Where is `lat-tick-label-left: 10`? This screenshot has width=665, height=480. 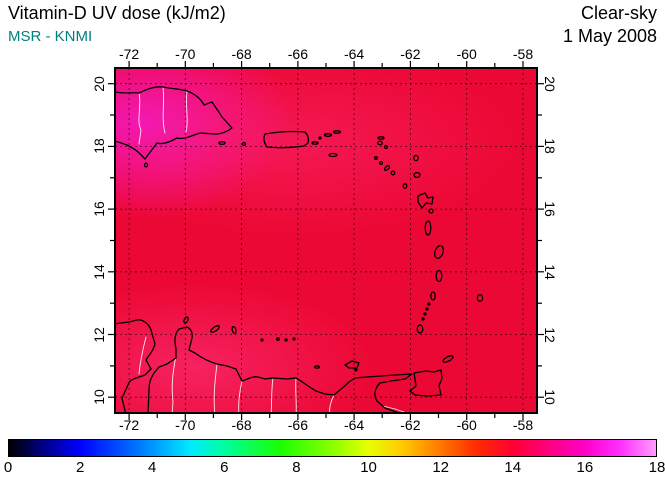 lat-tick-label-left: 10 is located at coordinates (99, 397).